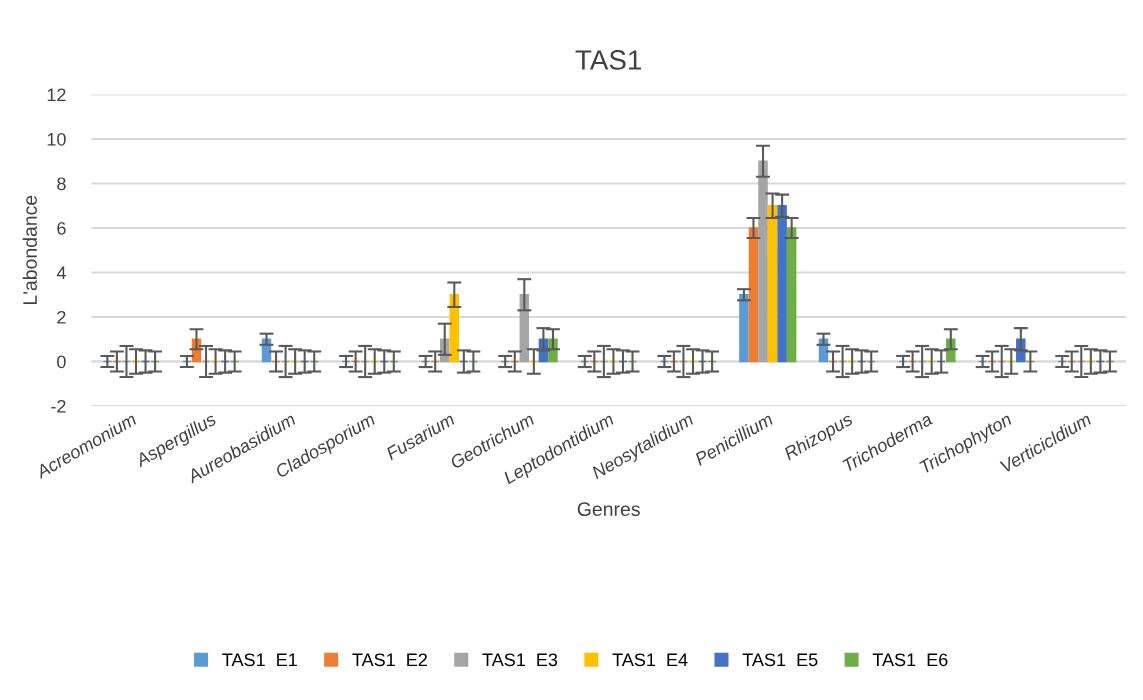 This screenshot has width=1143, height=700. I want to click on y-tick-label: 8, so click(61, 184).